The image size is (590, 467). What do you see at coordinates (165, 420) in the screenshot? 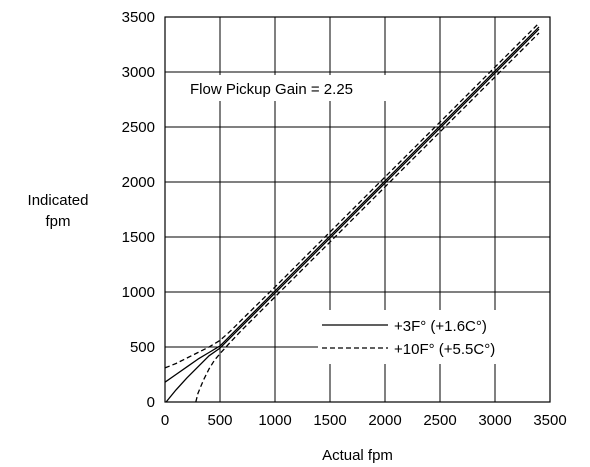
I see `x-tick-label: 0` at bounding box center [165, 420].